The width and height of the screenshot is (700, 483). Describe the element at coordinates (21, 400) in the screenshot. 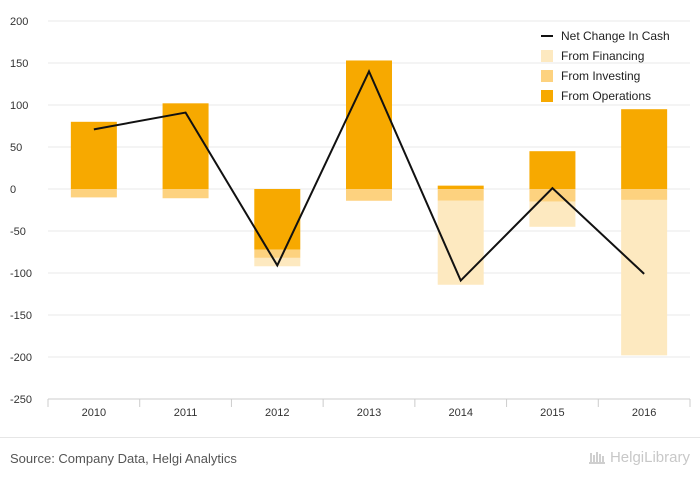

I see `y-tick-label: -250` at that location.